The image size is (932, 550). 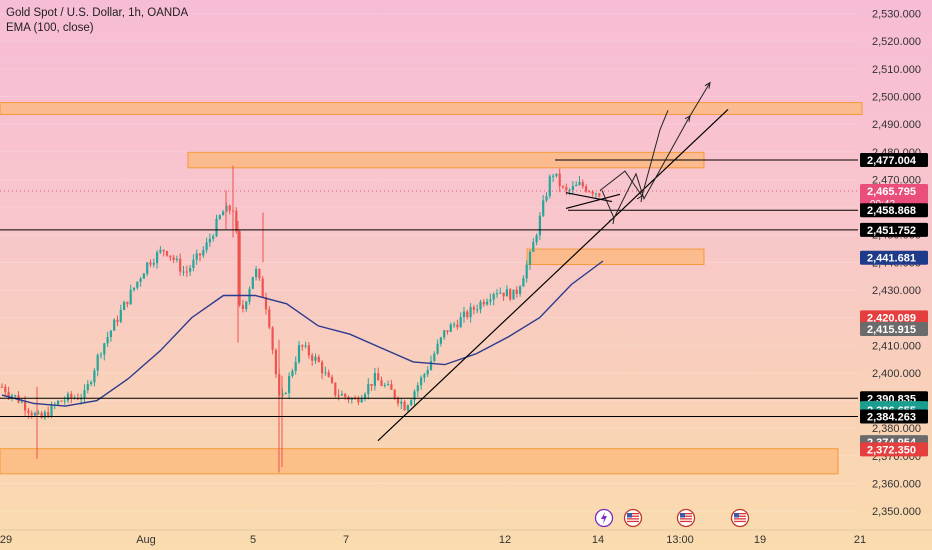 What do you see at coordinates (604, 518) in the screenshot?
I see `lightning-glyph` at bounding box center [604, 518].